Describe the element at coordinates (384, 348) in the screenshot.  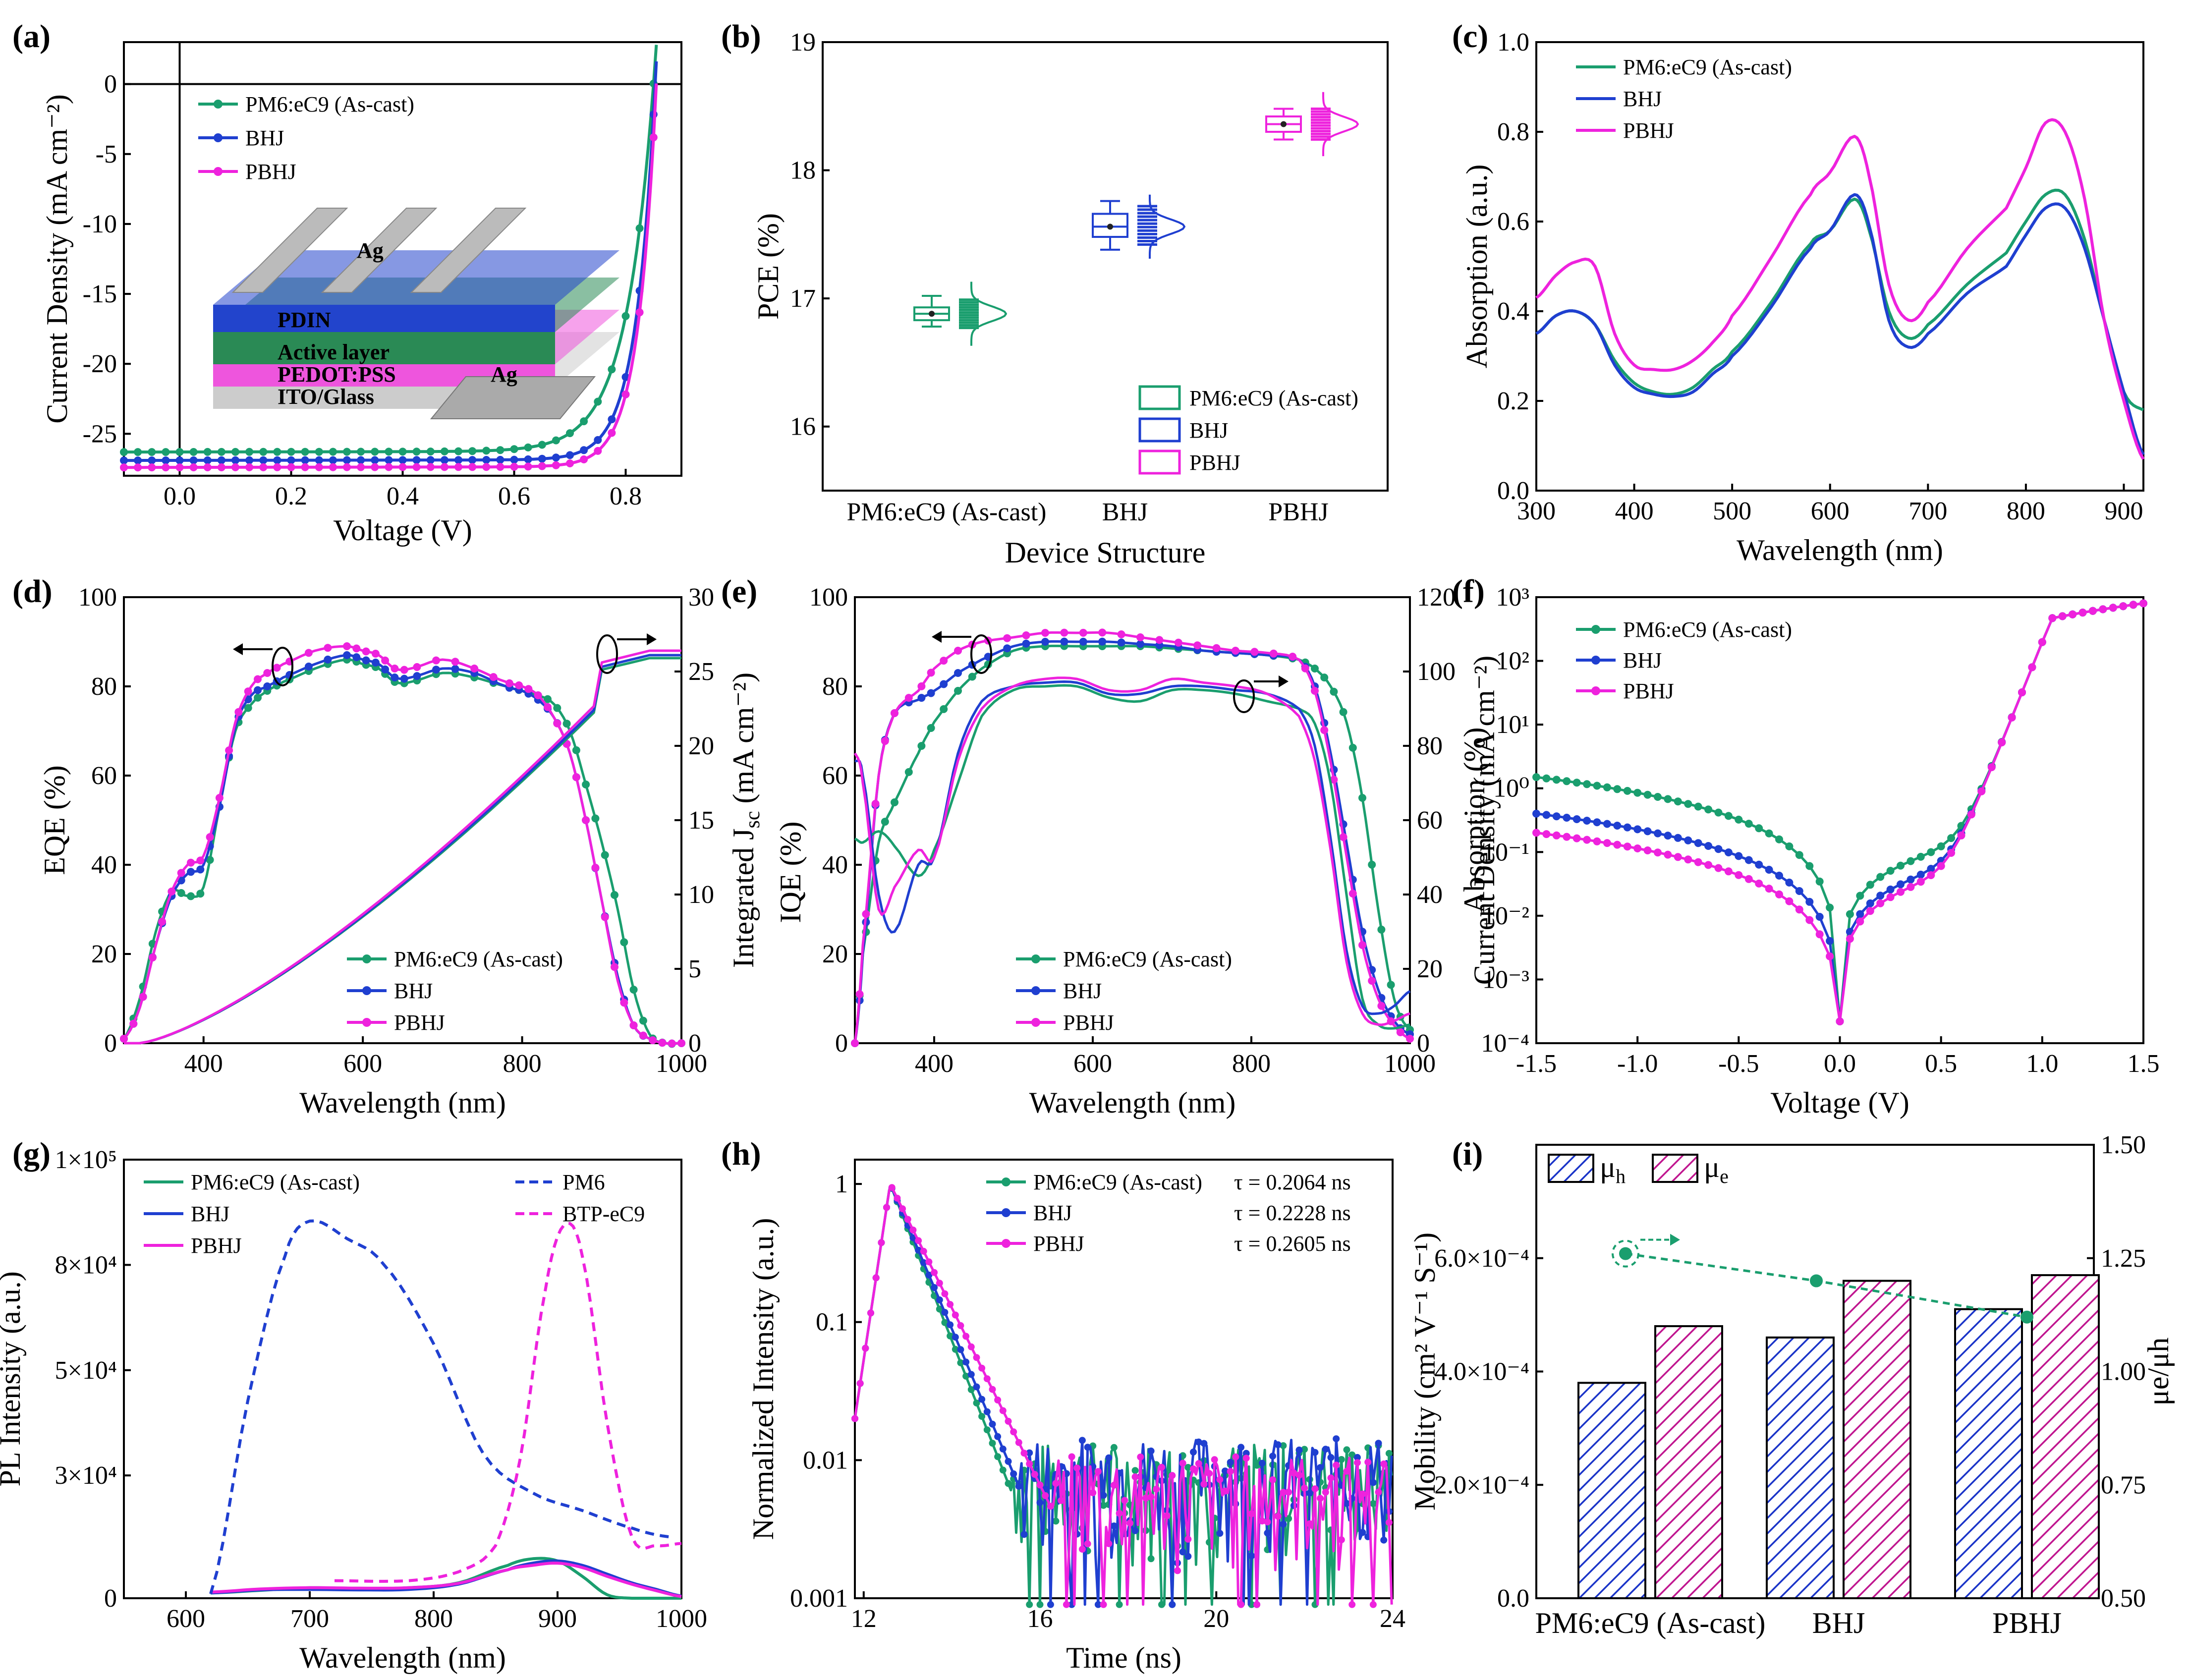
I see `layer-front` at that location.